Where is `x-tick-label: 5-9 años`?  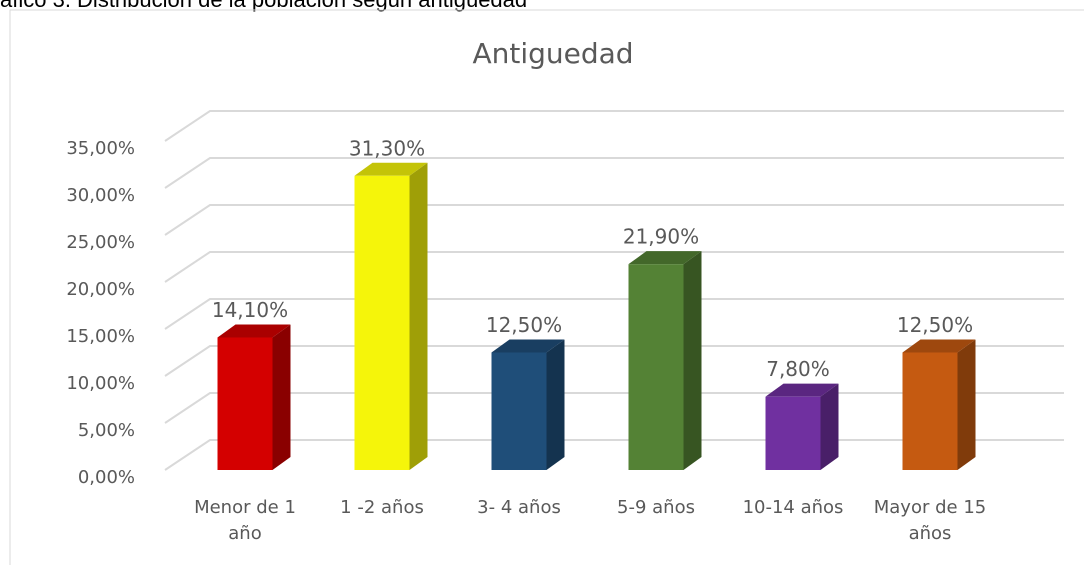
x-tick-label: 5-9 años is located at coordinates (656, 507).